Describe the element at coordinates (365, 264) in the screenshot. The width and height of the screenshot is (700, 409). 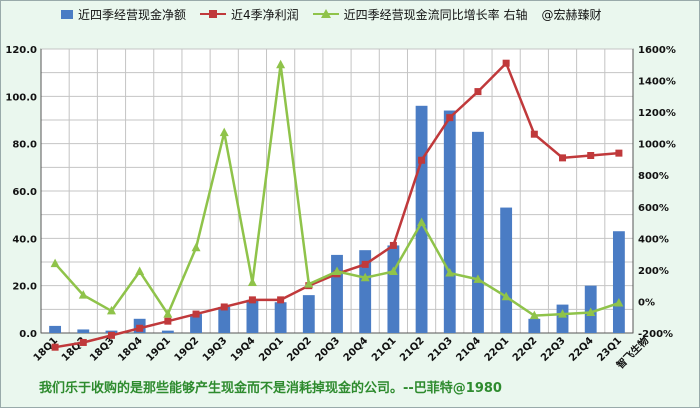
I see `profit-marker-20Q4` at that location.